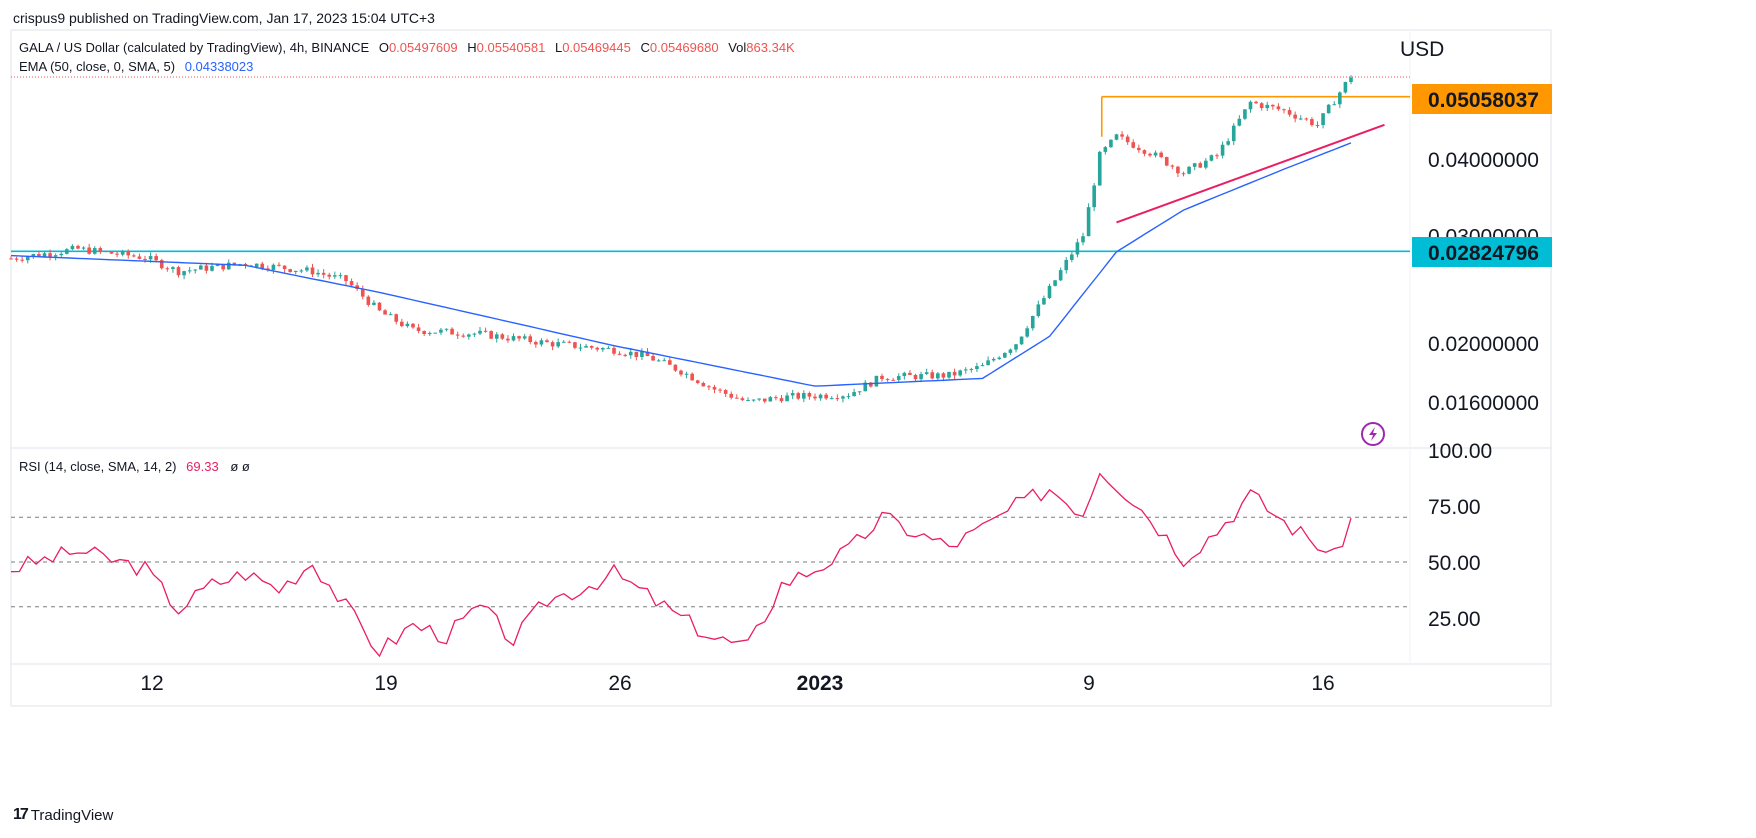  I want to click on time-tick-label: 2023, so click(820, 683).